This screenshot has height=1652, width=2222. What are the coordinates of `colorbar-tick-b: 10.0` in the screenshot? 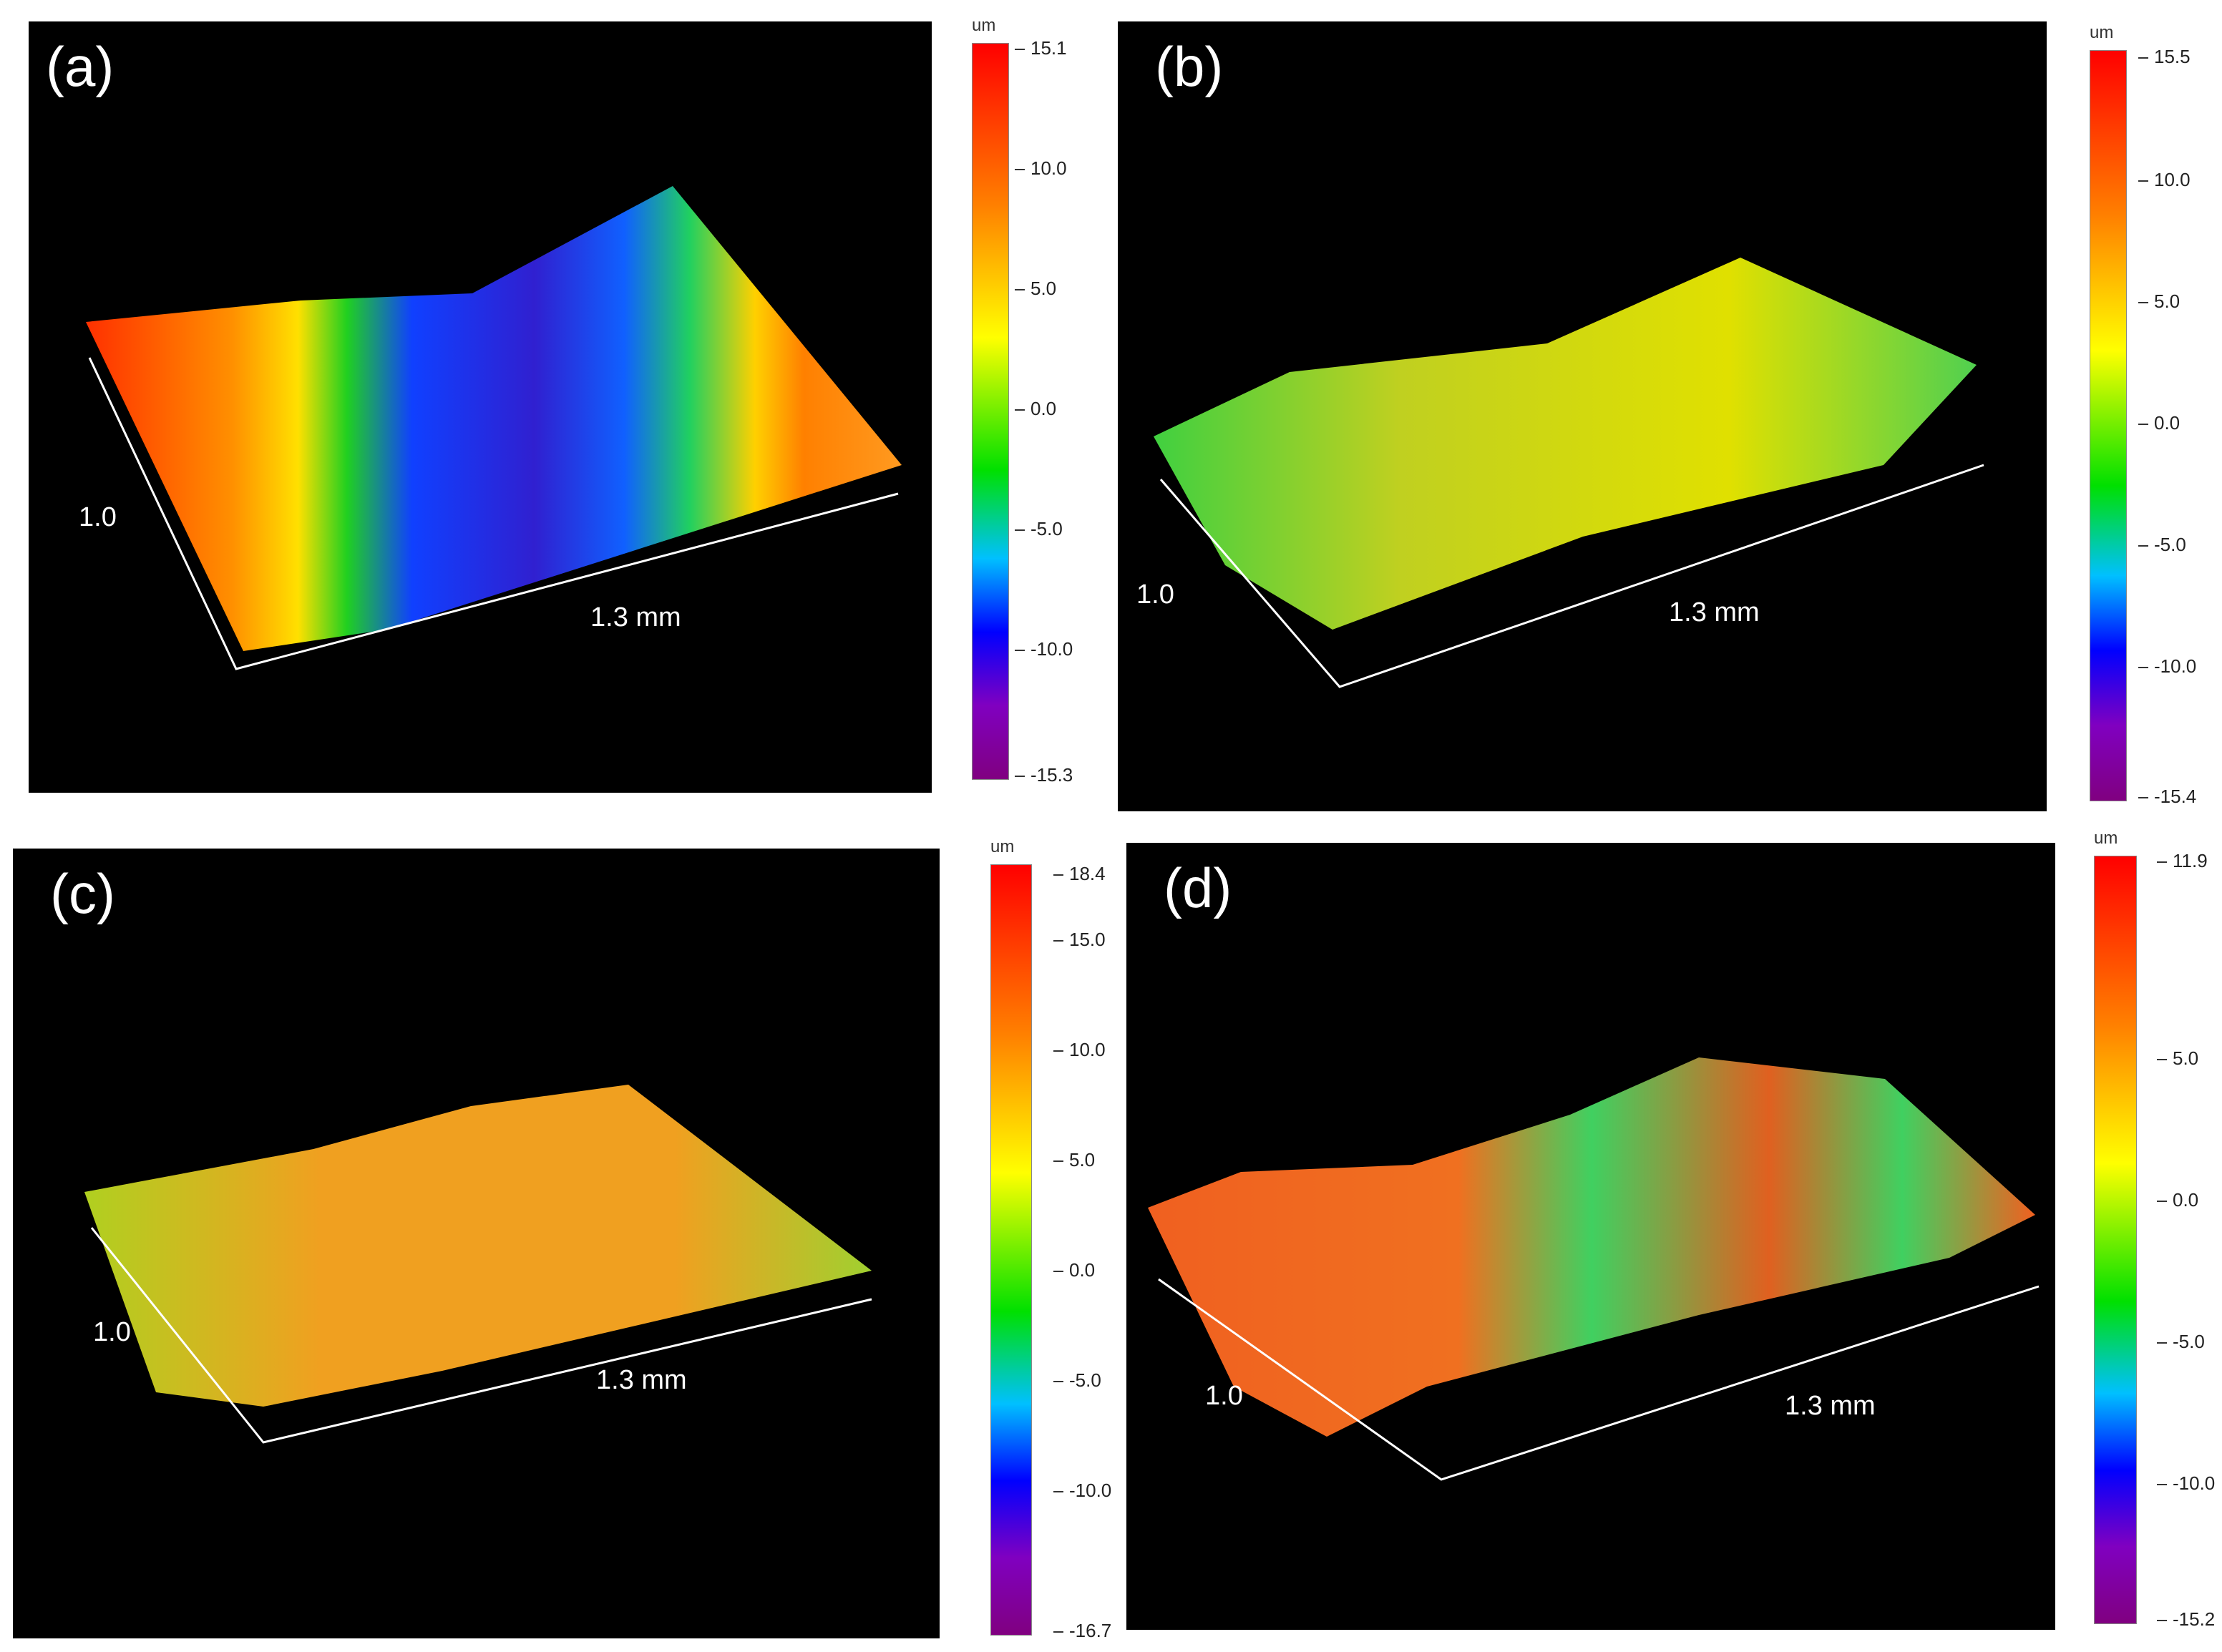 It's located at (2164, 179).